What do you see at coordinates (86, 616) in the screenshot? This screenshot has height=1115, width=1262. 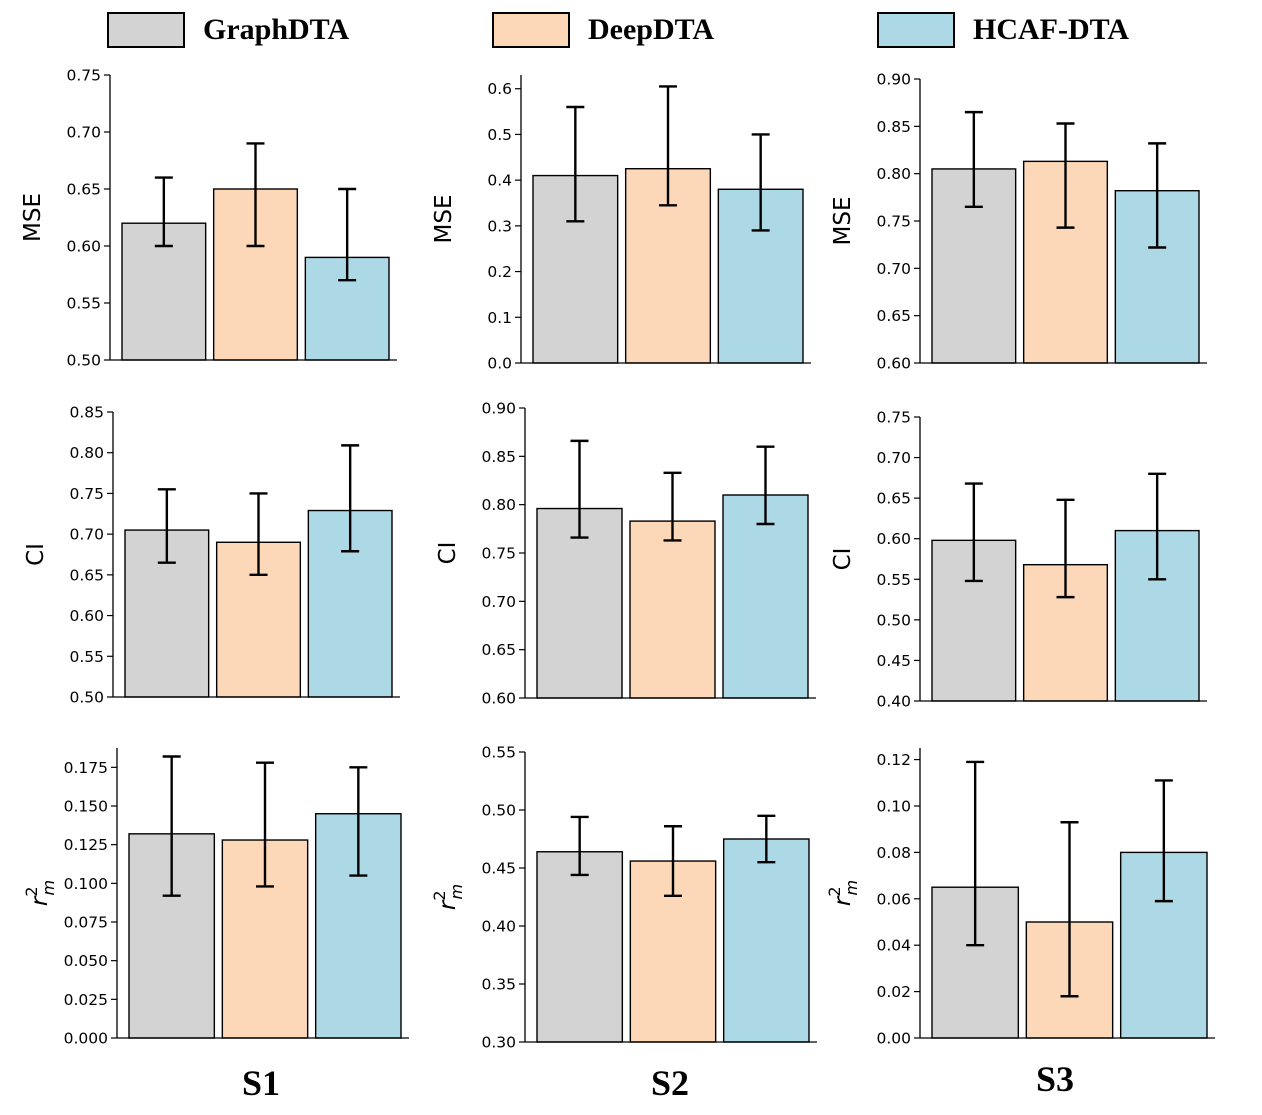 I see `ytick-label-s1-ci-2: 0.60` at bounding box center [86, 616].